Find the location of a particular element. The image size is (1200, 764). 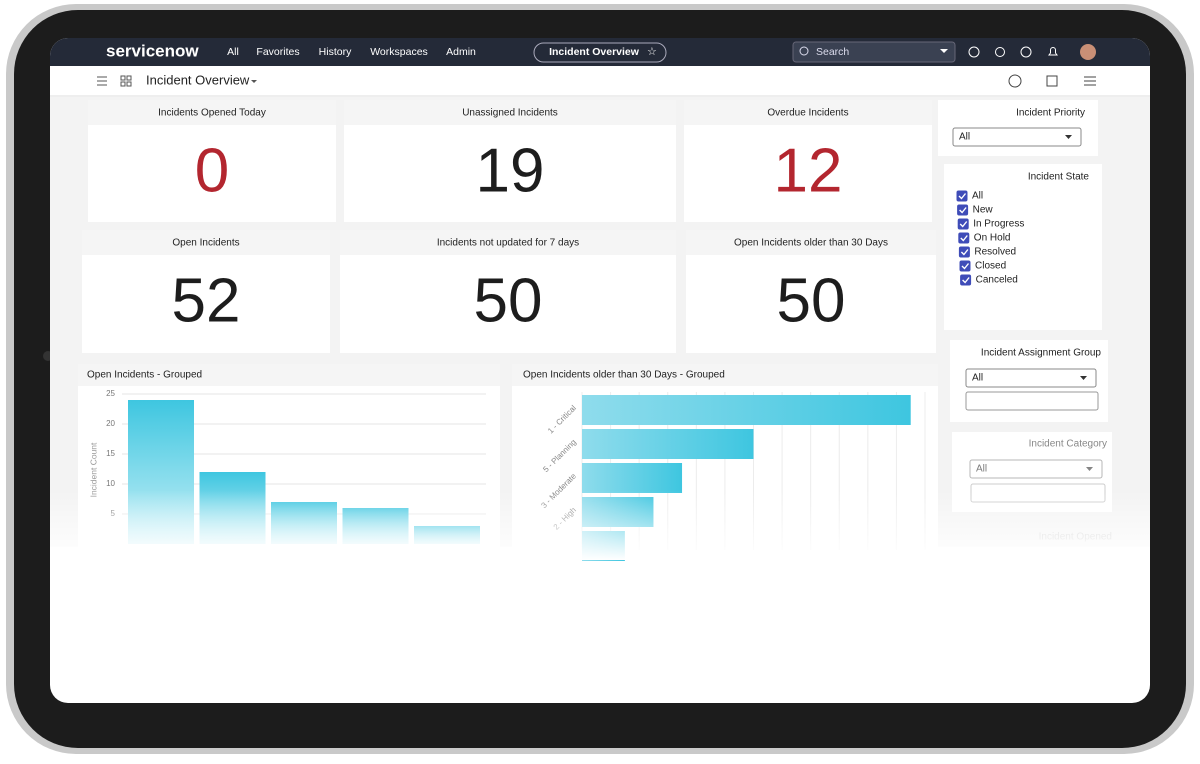

y-tick-label: 15 is located at coordinates (110, 453).